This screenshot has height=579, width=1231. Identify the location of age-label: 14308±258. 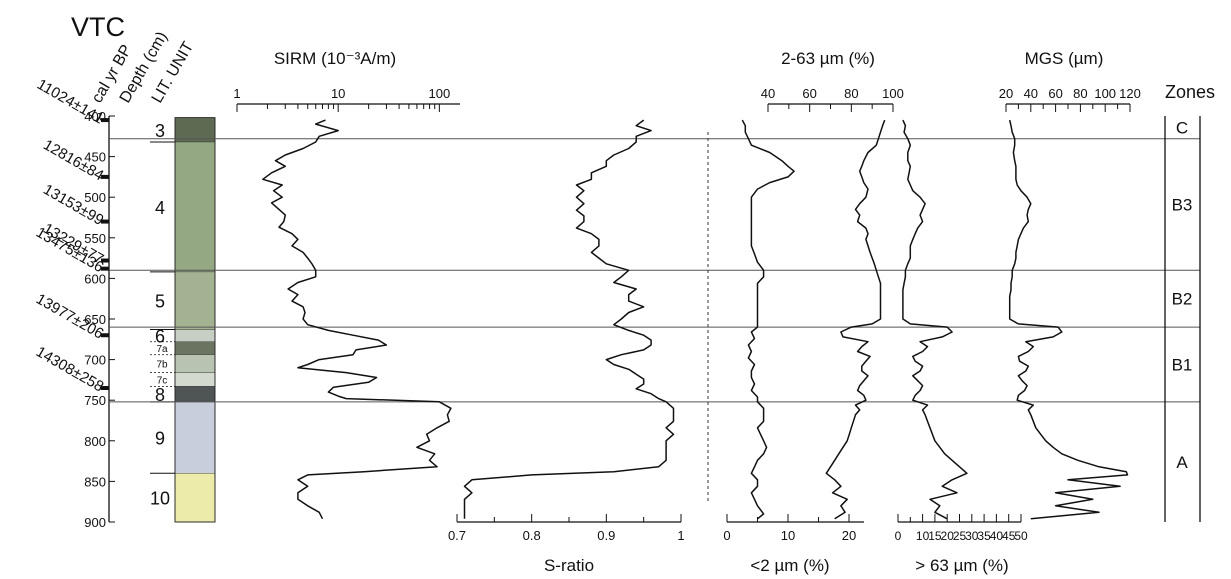
(69, 369).